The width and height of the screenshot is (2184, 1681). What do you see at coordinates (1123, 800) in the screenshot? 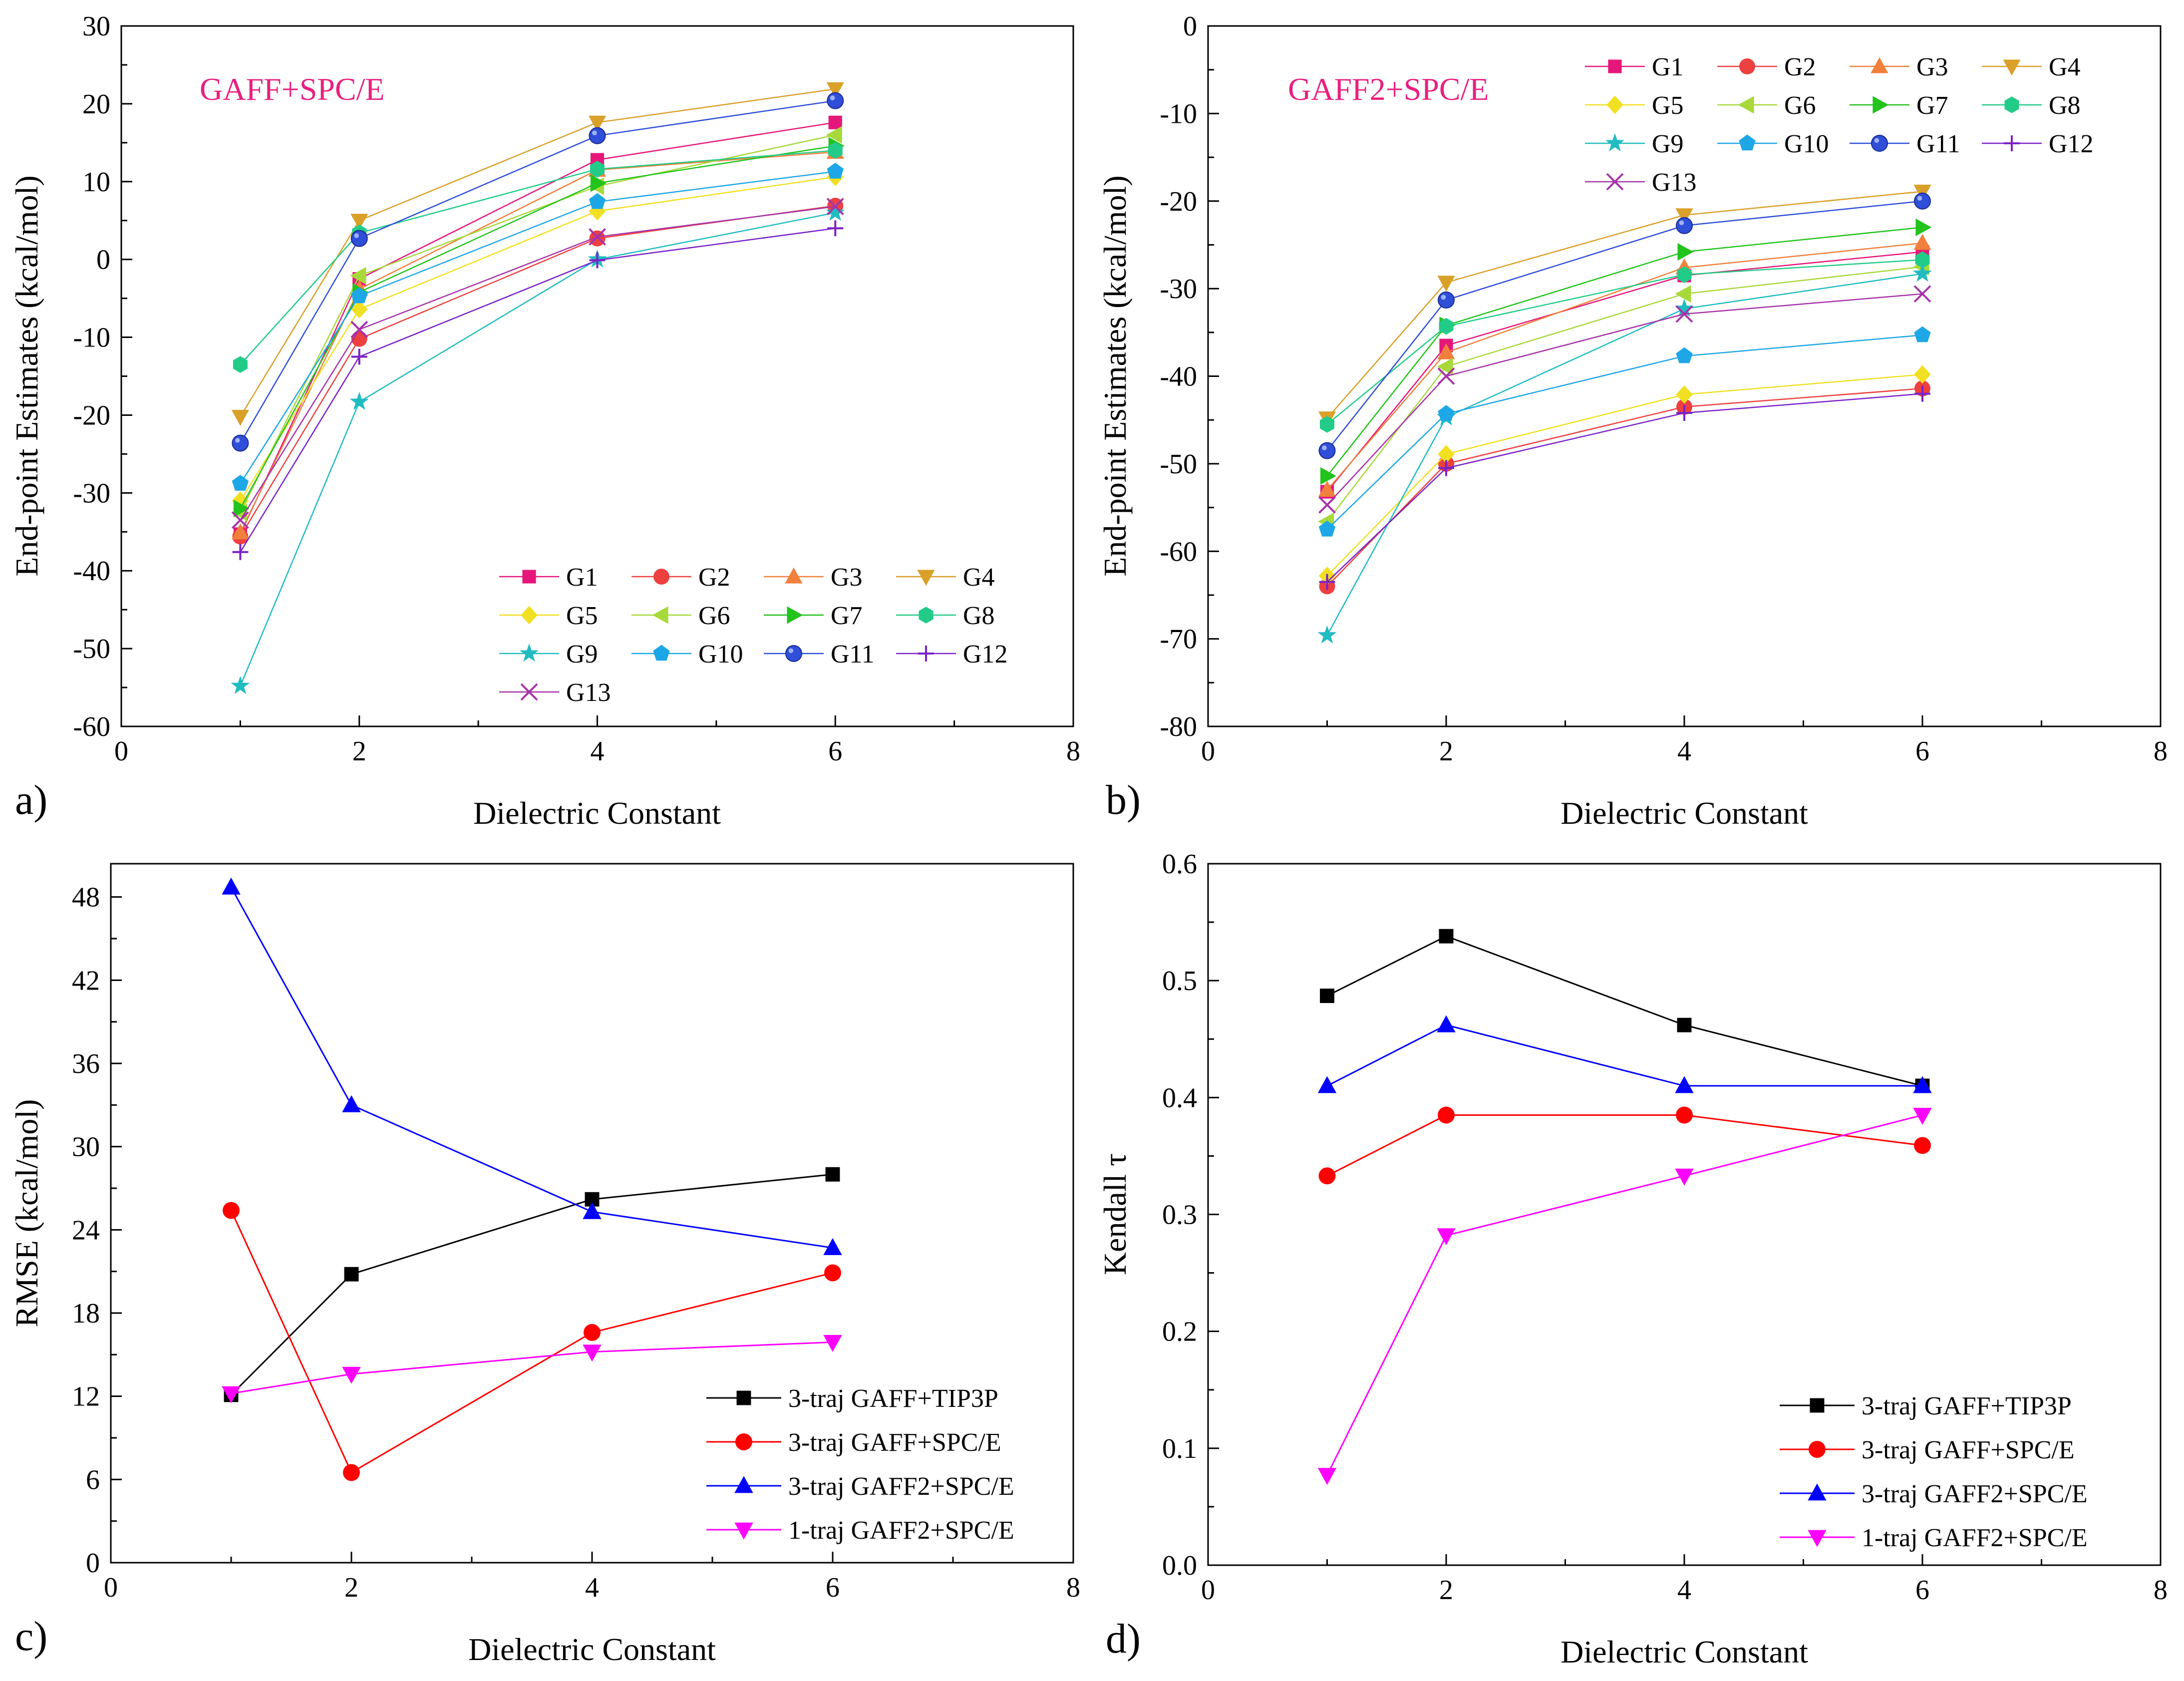
I see `panel-label: b)` at bounding box center [1123, 800].